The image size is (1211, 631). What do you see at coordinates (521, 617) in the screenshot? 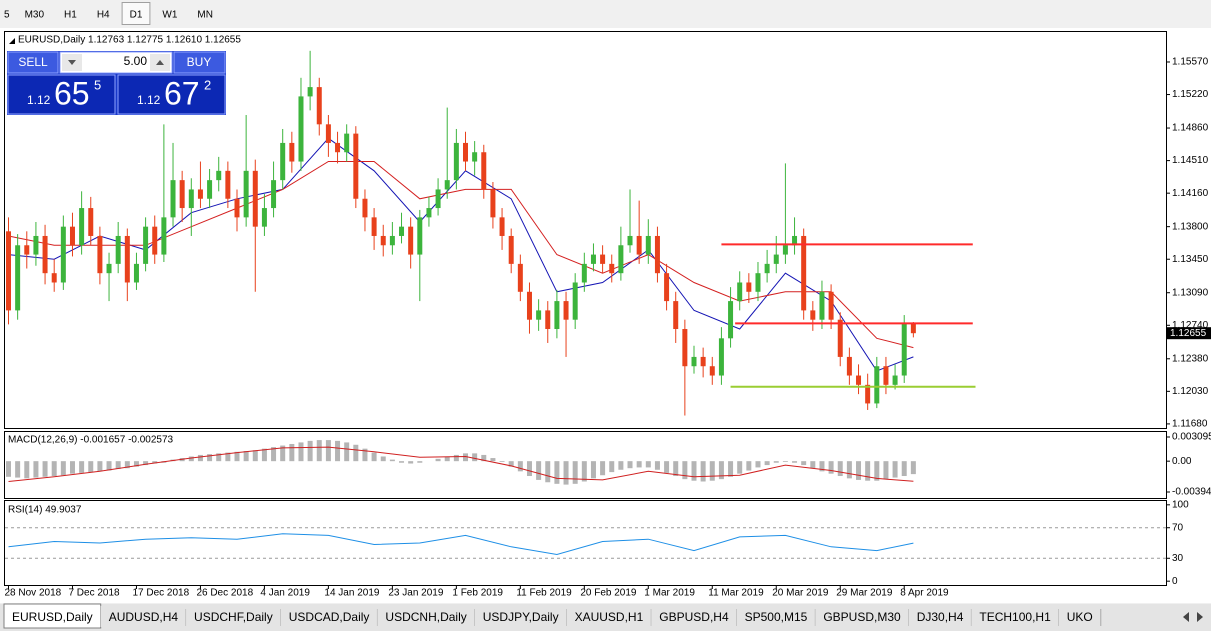
I see `chart-tab: USDJPY,Daily` at bounding box center [521, 617].